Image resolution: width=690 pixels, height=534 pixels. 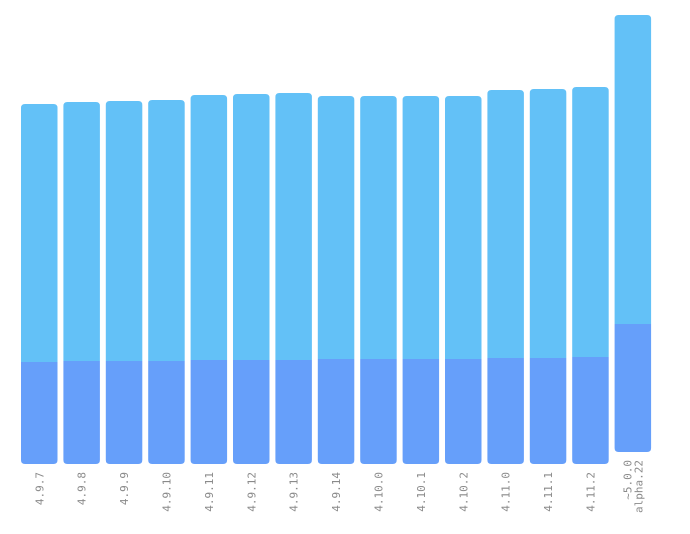 I want to click on x-tick-label-4-9-14: 4.9.14, so click(x=336, y=492).